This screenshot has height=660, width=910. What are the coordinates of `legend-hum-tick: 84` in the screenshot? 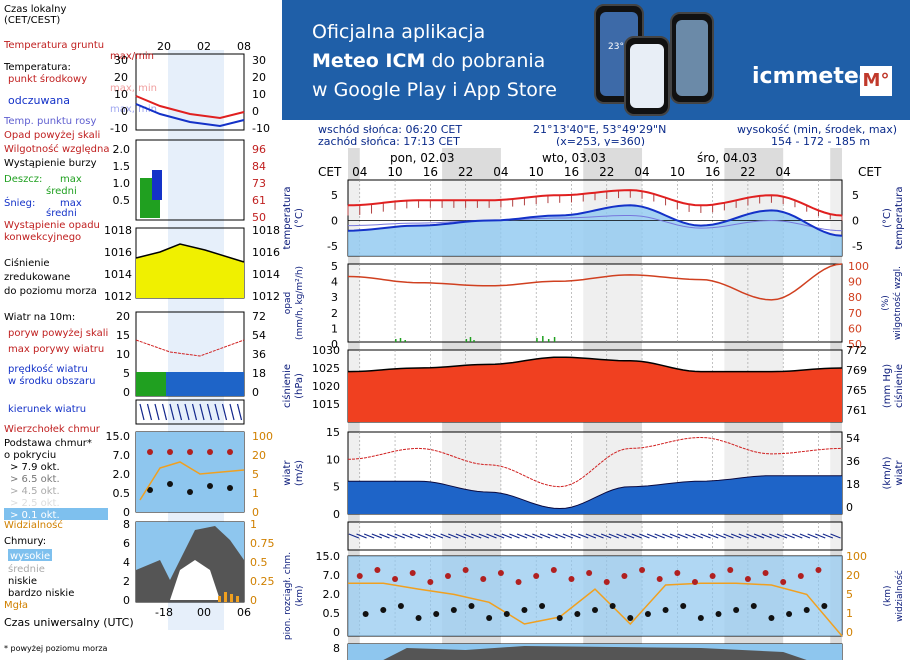 It's located at (259, 166).